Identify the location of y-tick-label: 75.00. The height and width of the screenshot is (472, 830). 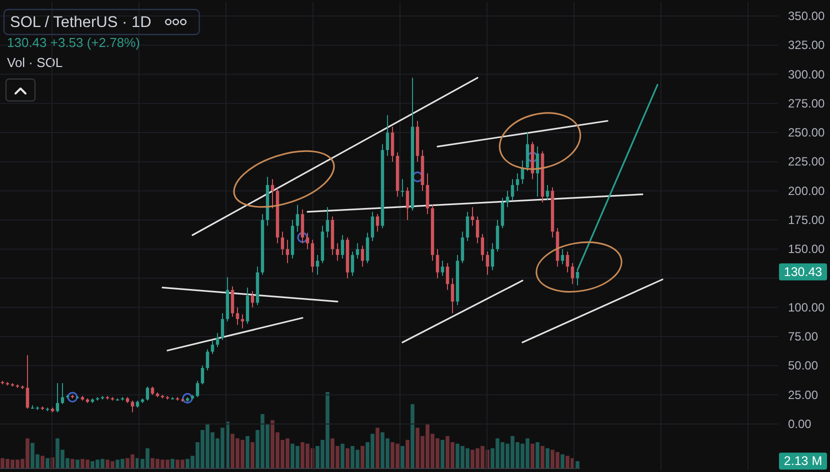
(803, 337).